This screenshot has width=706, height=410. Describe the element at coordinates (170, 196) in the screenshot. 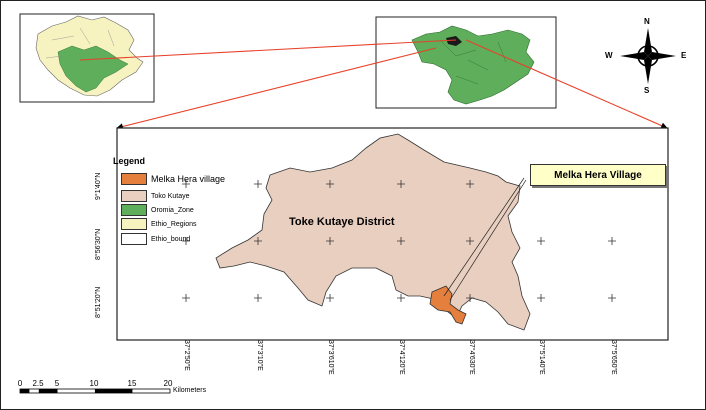

I see `legend-item-label: Toko Kutaye` at that location.